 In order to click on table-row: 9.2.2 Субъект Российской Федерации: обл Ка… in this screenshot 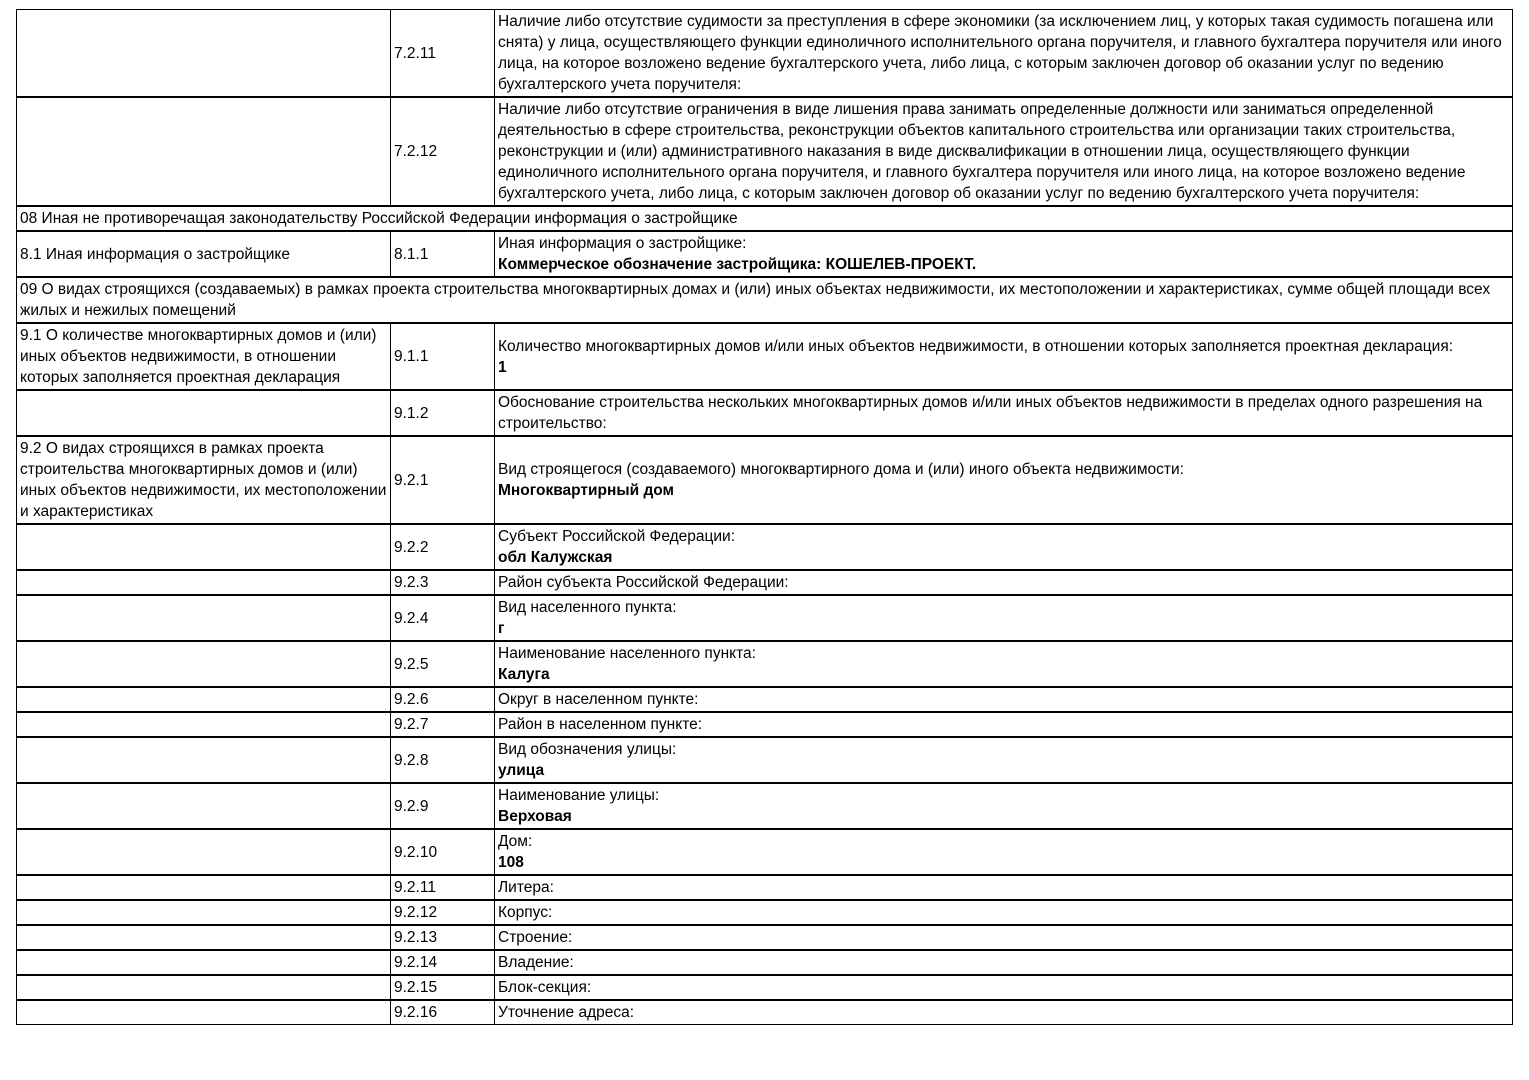, I will do `click(764, 547)`.